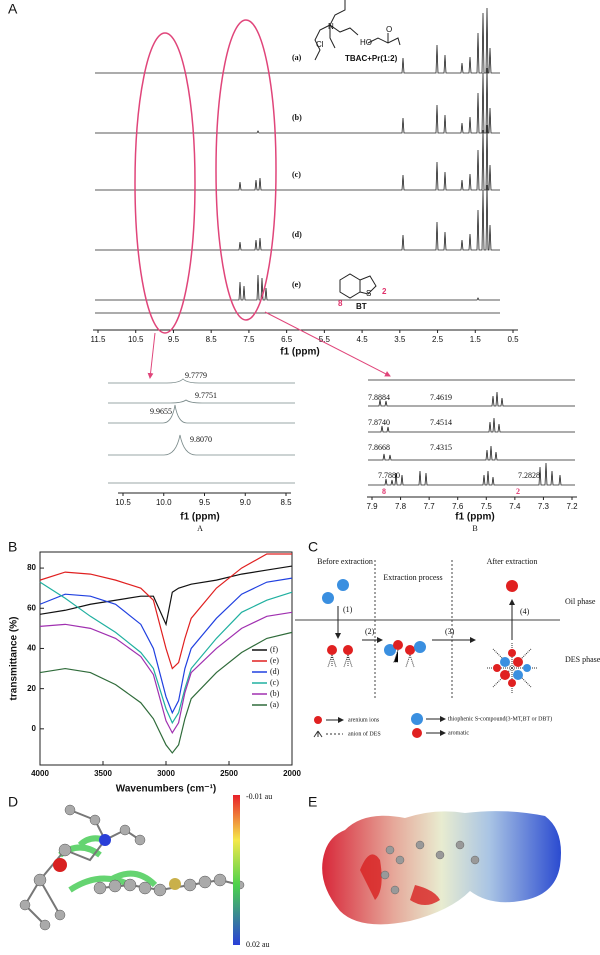  What do you see at coordinates (582, 659) in the screenshot?
I see `phase-label: DES phase` at bounding box center [582, 659].